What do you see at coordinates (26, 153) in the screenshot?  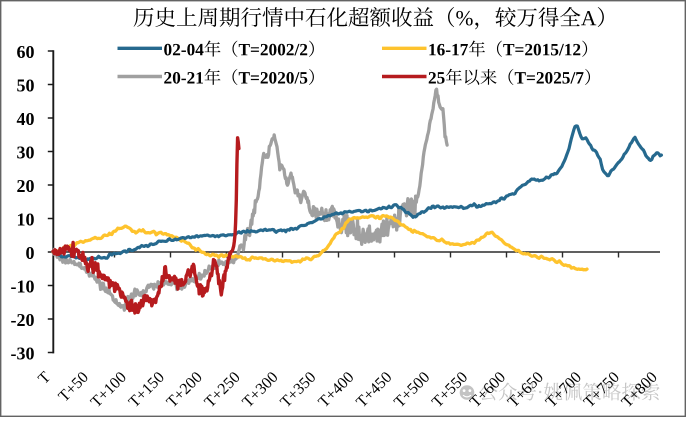 I see `svg-text: 30` at bounding box center [26, 153].